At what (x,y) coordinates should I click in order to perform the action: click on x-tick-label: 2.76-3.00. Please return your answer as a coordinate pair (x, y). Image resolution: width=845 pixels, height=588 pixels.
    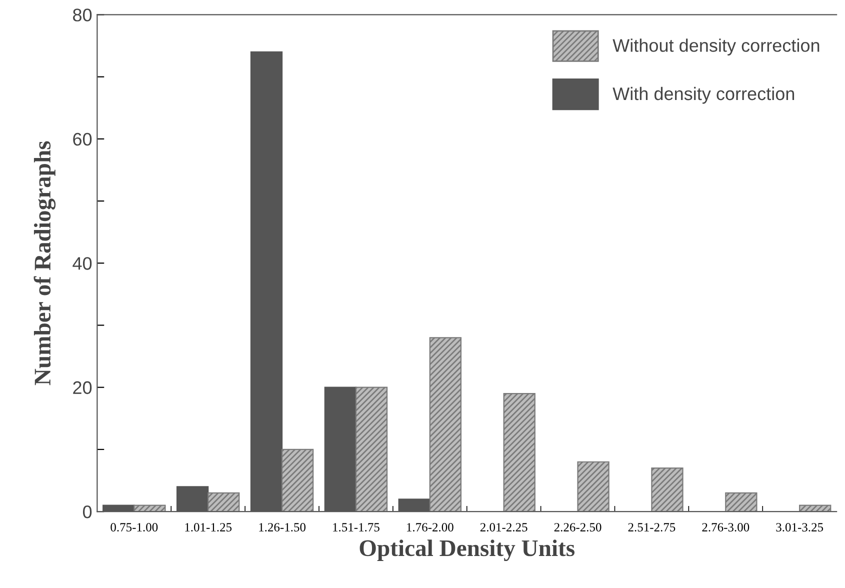
    Looking at the image, I should click on (726, 527).